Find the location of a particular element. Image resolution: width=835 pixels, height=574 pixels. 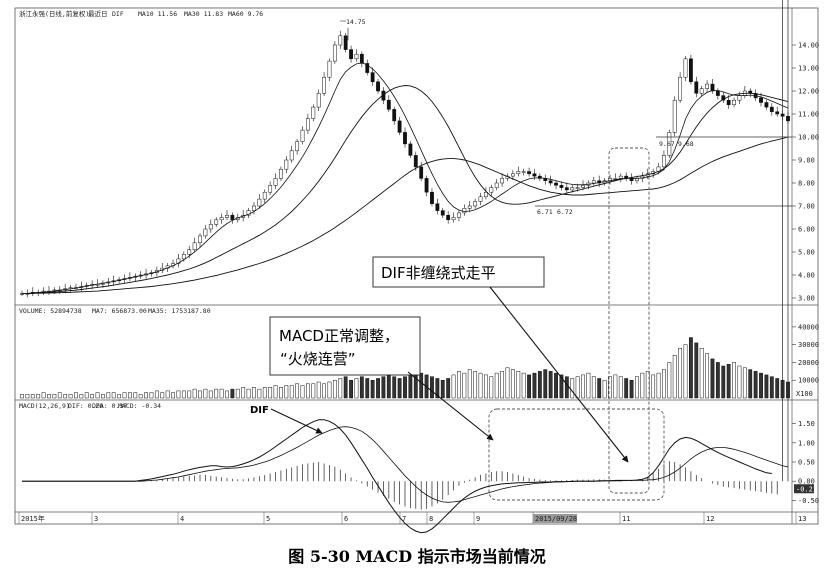

price-header-title: 浙江永强(日线,前复权) is located at coordinates (54, 13).